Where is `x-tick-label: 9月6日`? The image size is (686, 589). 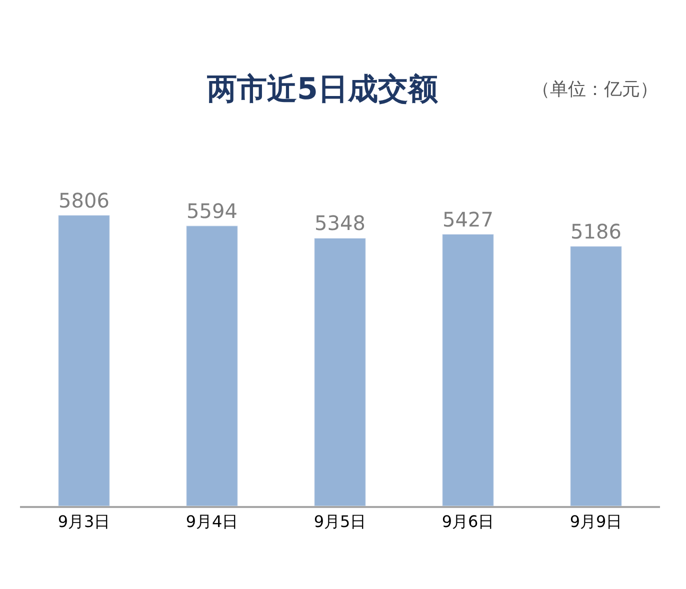
x-tick-label: 9月6日 is located at coordinates (468, 522).